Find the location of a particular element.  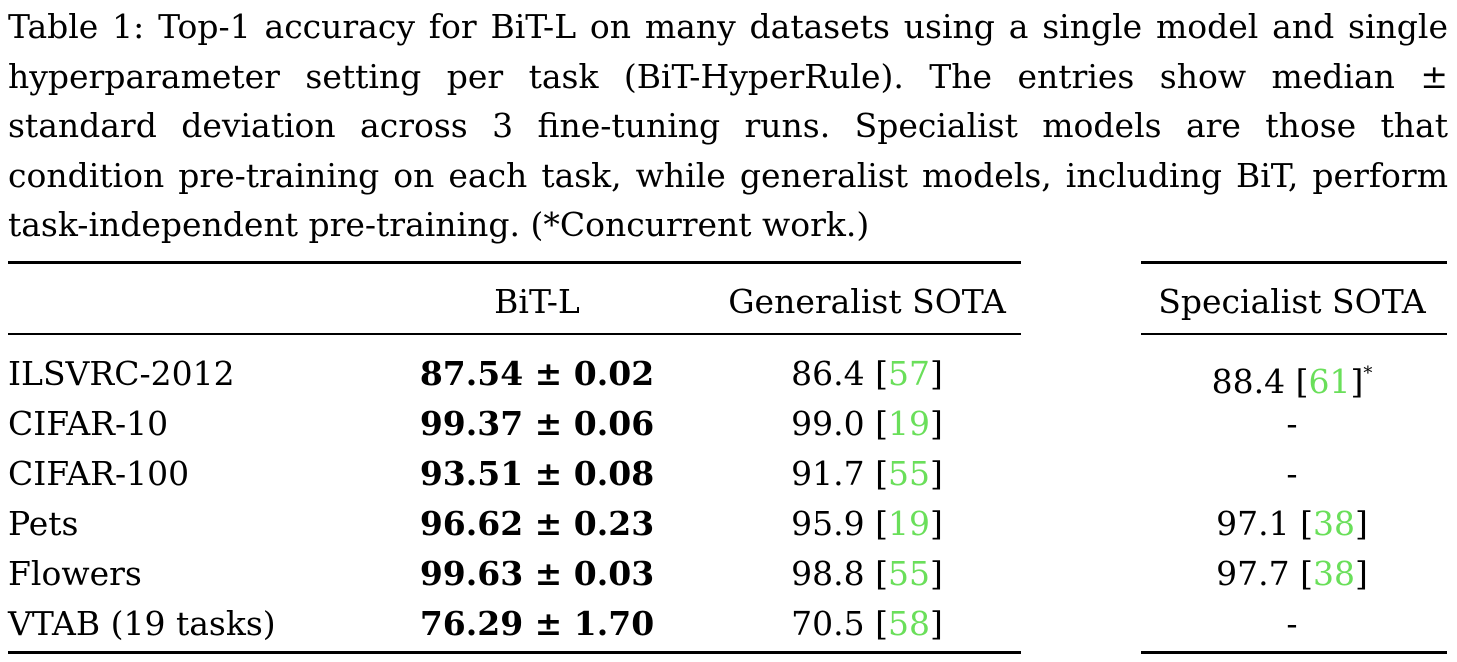

specialist-sota-cell: 97.1 [38] is located at coordinates (1292, 524).